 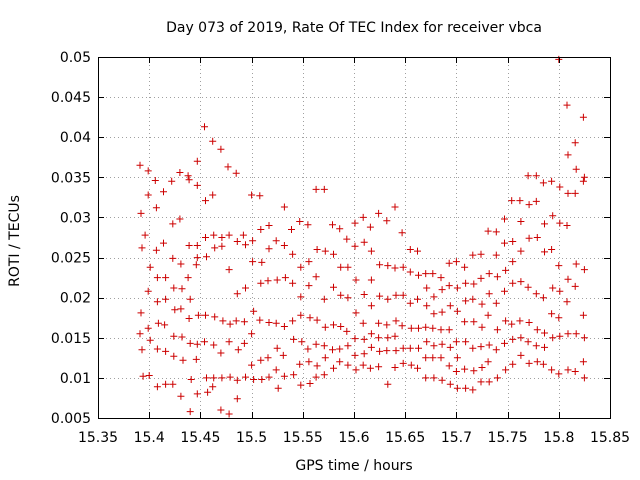 What do you see at coordinates (98, 438) in the screenshot?
I see `x-tick-label: 15.35` at bounding box center [98, 438].